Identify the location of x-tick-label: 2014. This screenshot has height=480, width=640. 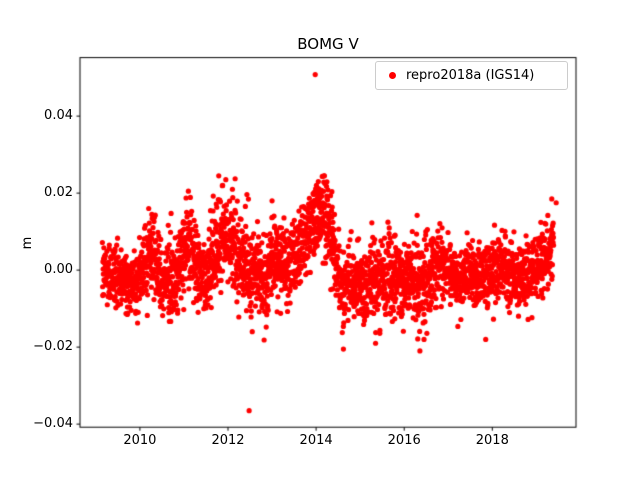
(316, 441).